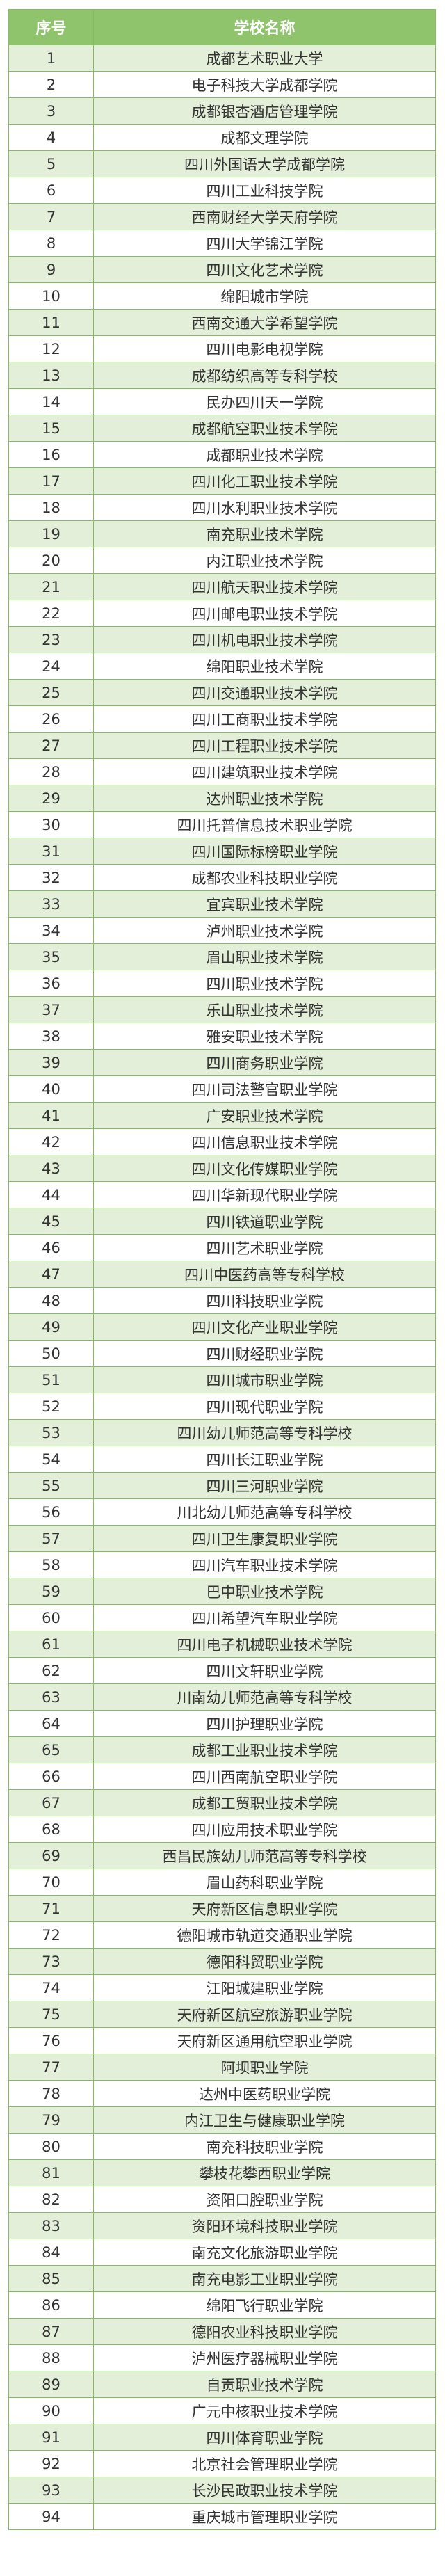 Image resolution: width=445 pixels, height=2576 pixels. I want to click on table-row: 5 四川外国语大学成都学院, so click(222, 163).